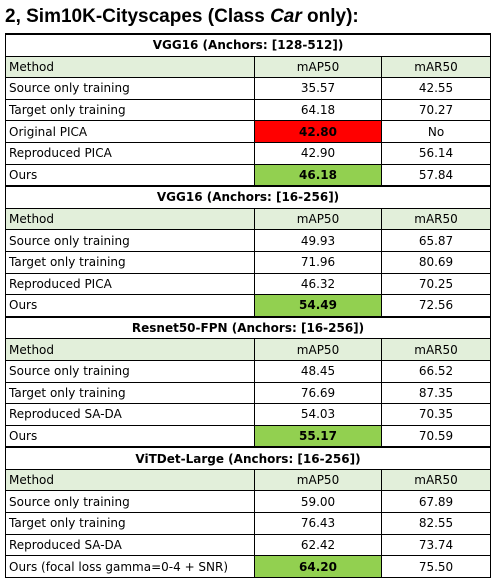 The width and height of the screenshot is (496, 578). What do you see at coordinates (318, 240) in the screenshot?
I see `cell-map50: 49.93` at bounding box center [318, 240].